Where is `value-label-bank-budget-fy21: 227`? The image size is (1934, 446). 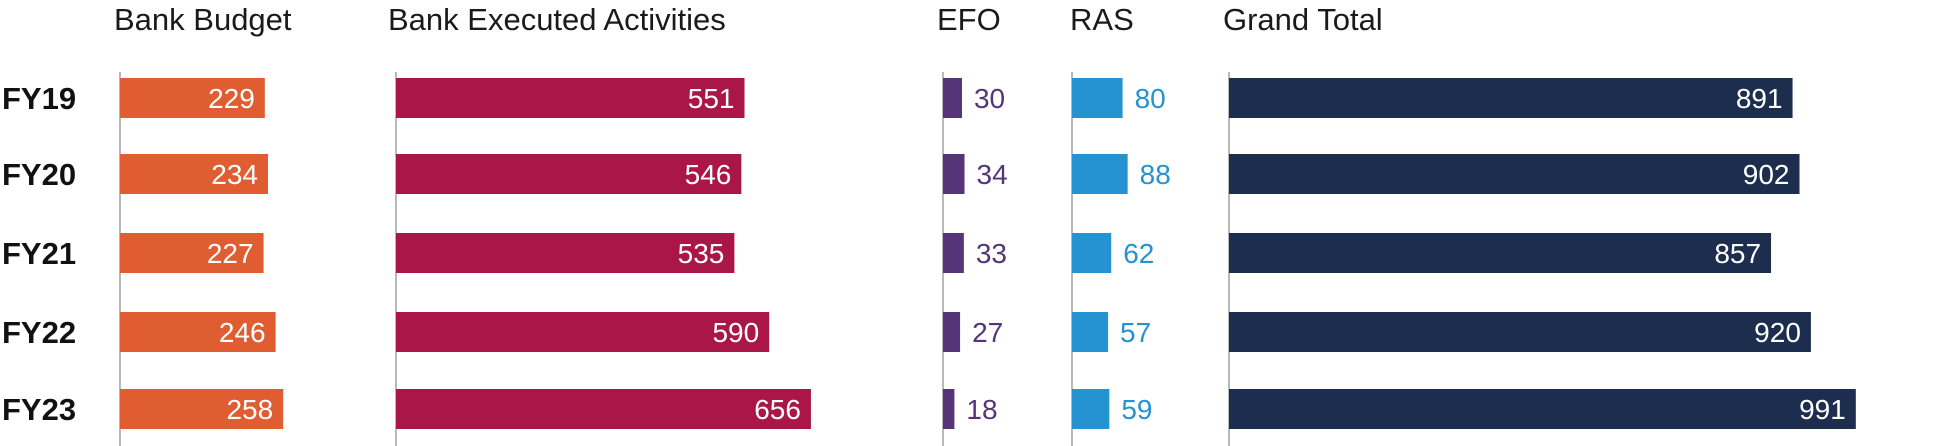 value-label-bank-budget-fy21: 227 is located at coordinates (230, 253).